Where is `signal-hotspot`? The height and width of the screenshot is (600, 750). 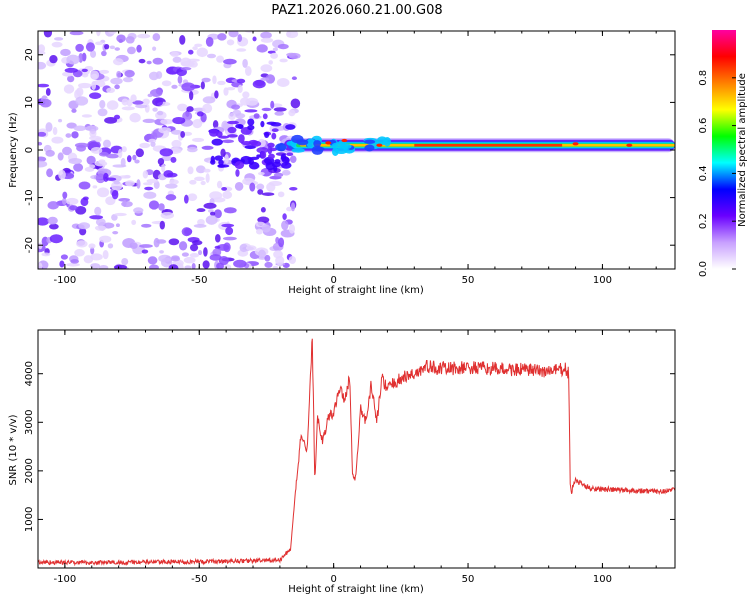 signal-hotspot is located at coordinates (379, 145).